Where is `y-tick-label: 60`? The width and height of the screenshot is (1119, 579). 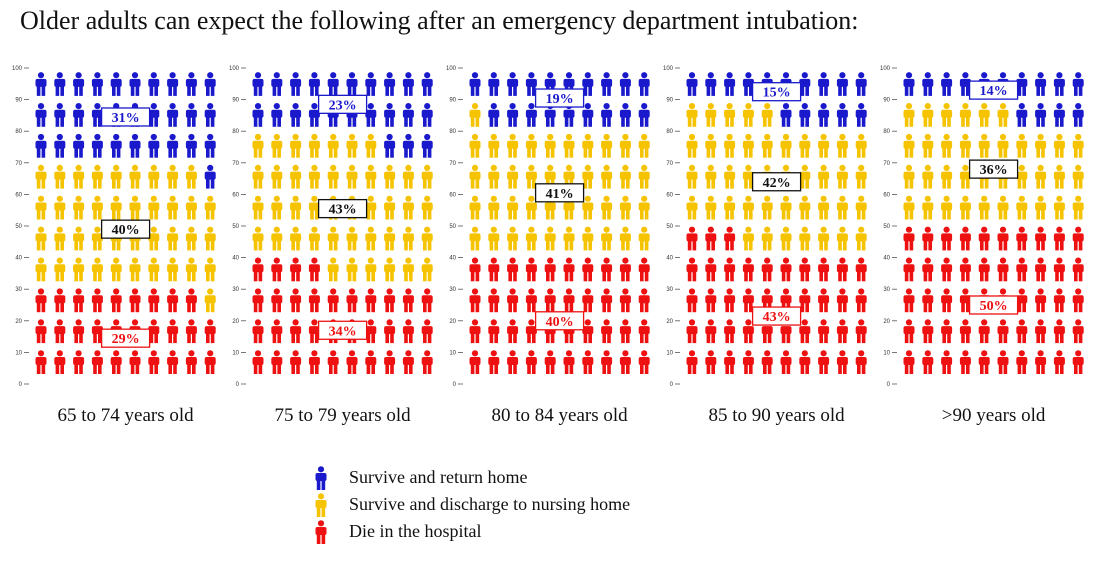 y-tick-label: 60 is located at coordinates (886, 195).